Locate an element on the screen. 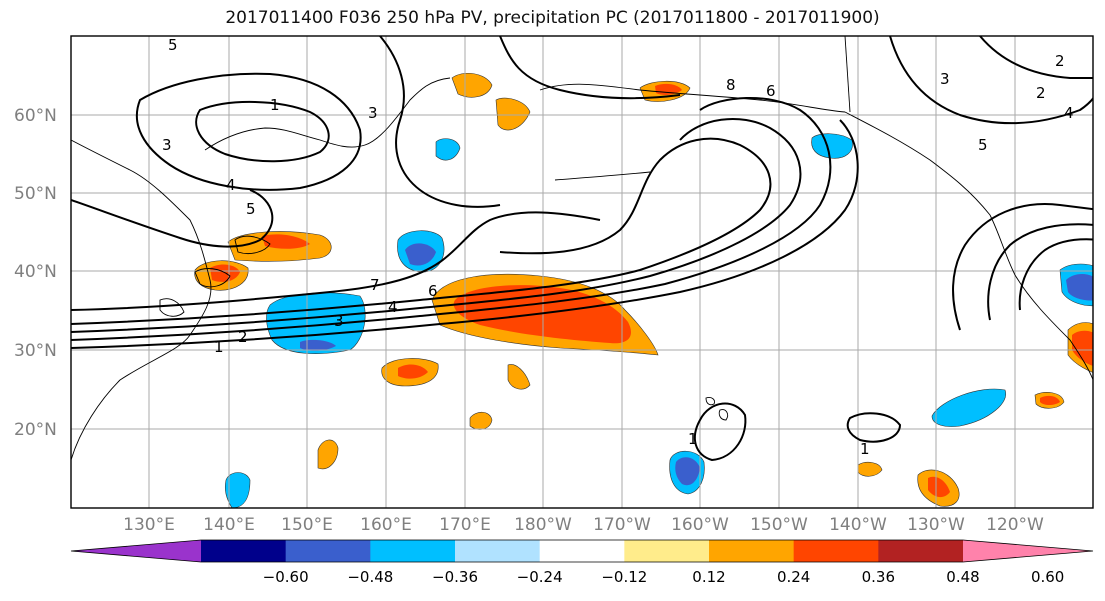  colorbar-tick-label: 0.60 is located at coordinates (1047, 577).